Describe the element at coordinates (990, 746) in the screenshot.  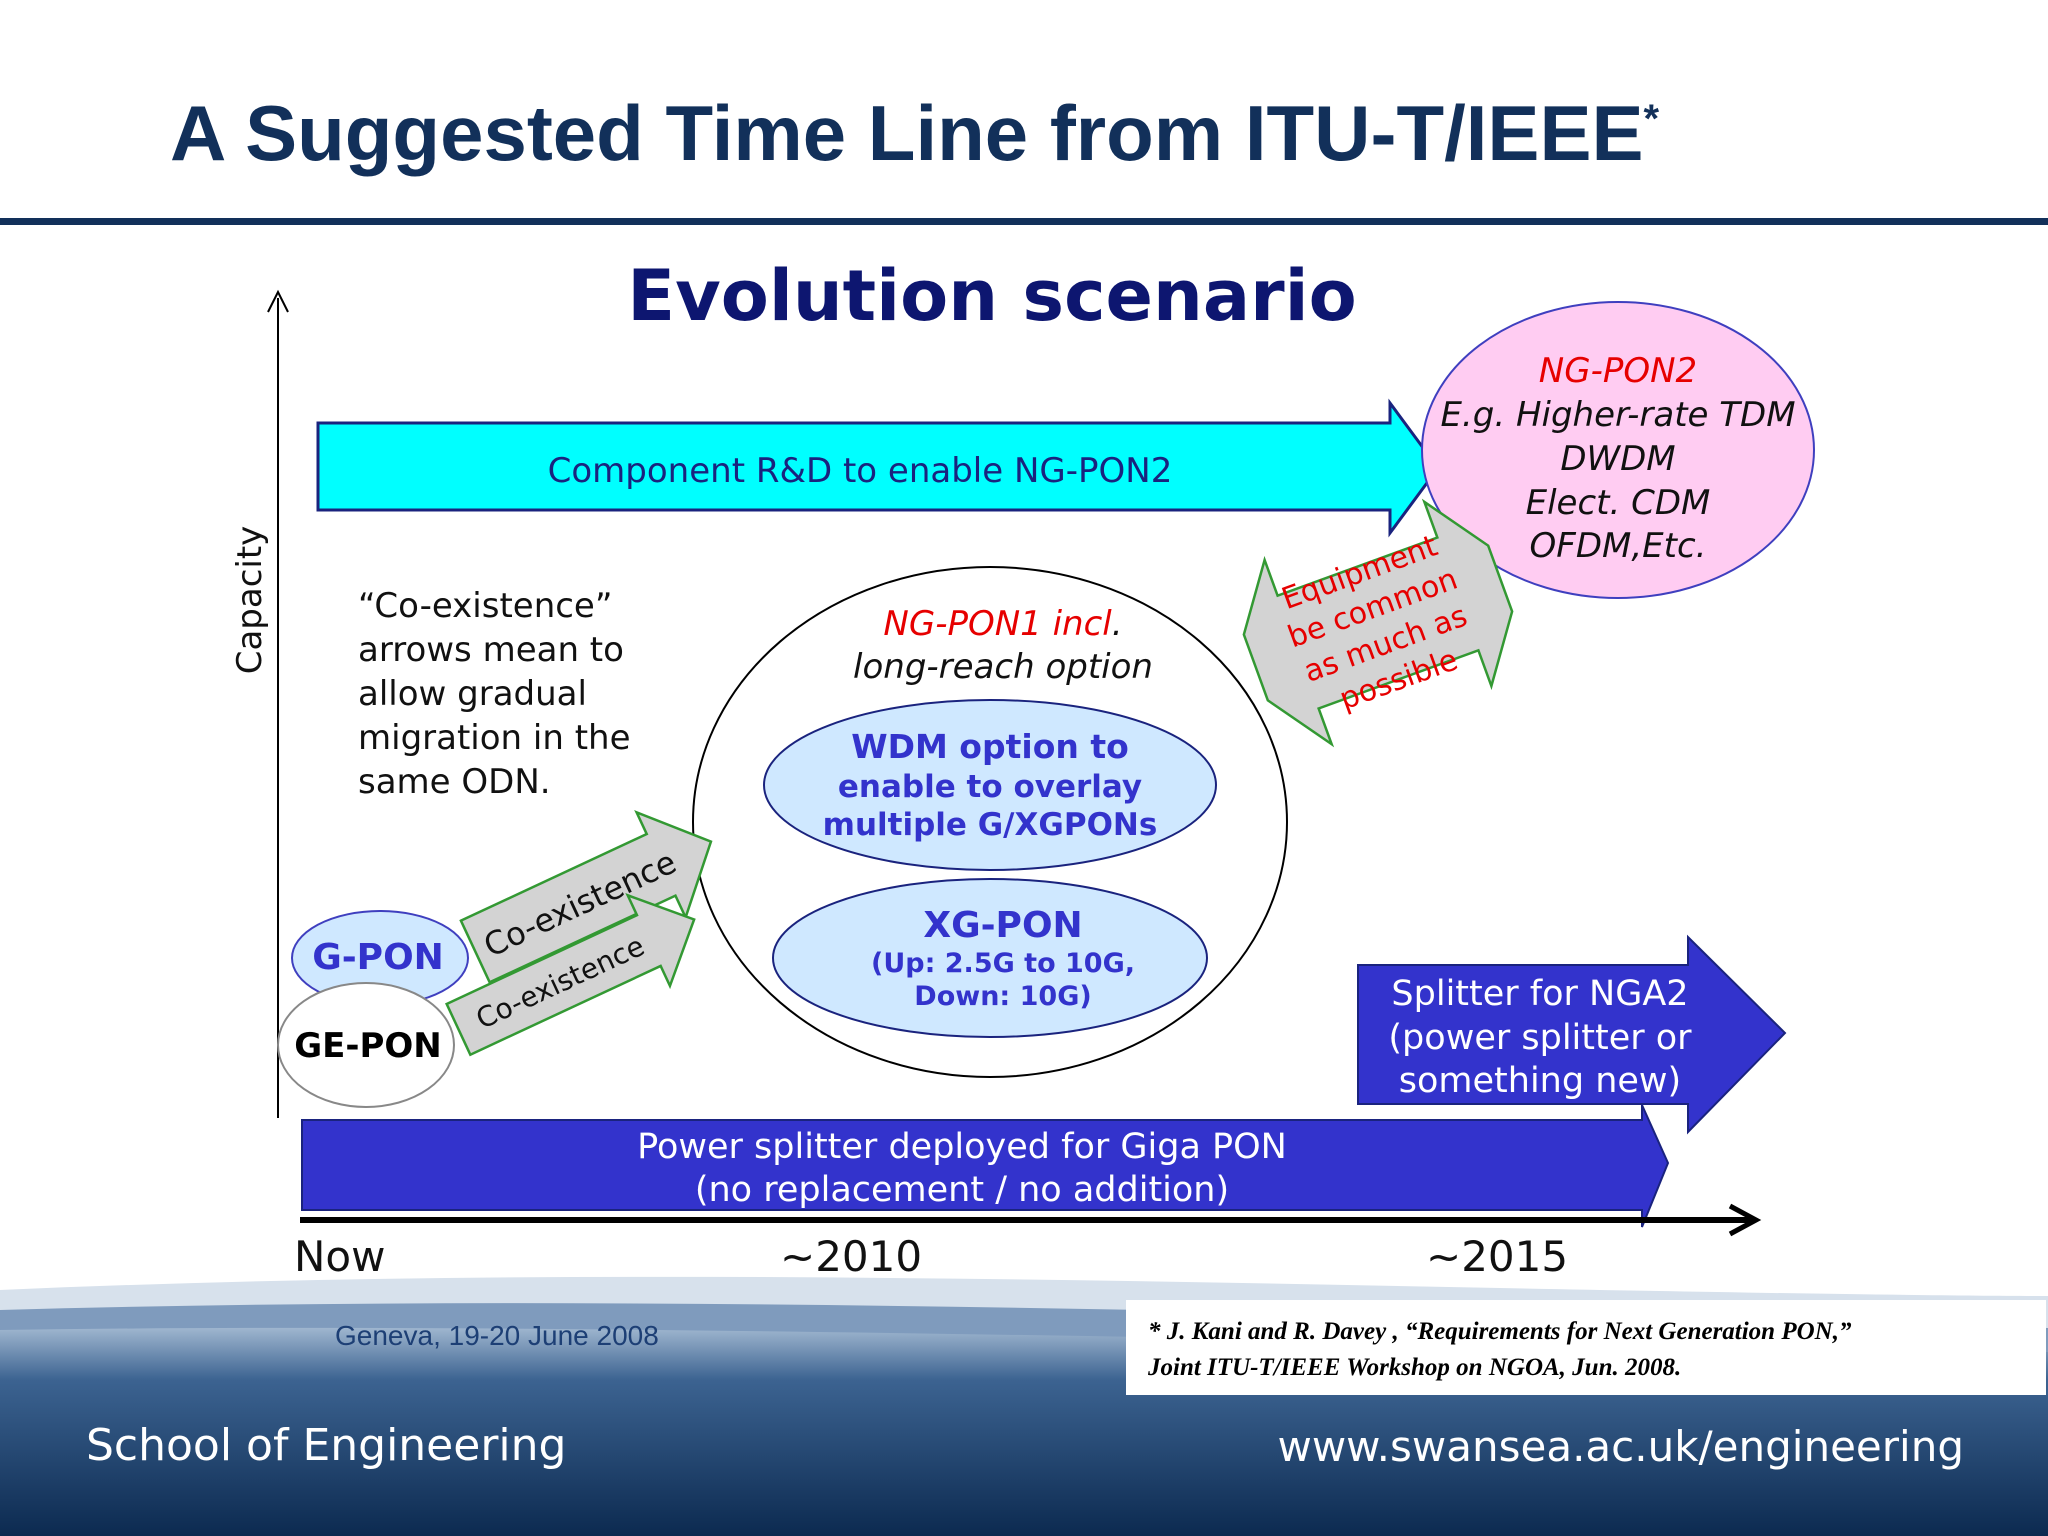
I see `wdm-line: WDM option to` at that location.